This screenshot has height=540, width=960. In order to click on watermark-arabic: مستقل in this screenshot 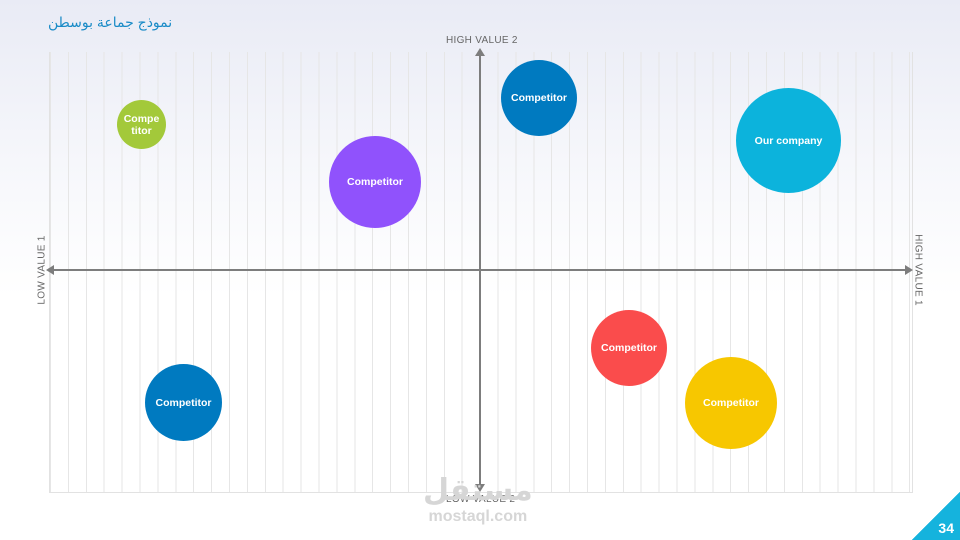, I will do `click(478, 490)`.